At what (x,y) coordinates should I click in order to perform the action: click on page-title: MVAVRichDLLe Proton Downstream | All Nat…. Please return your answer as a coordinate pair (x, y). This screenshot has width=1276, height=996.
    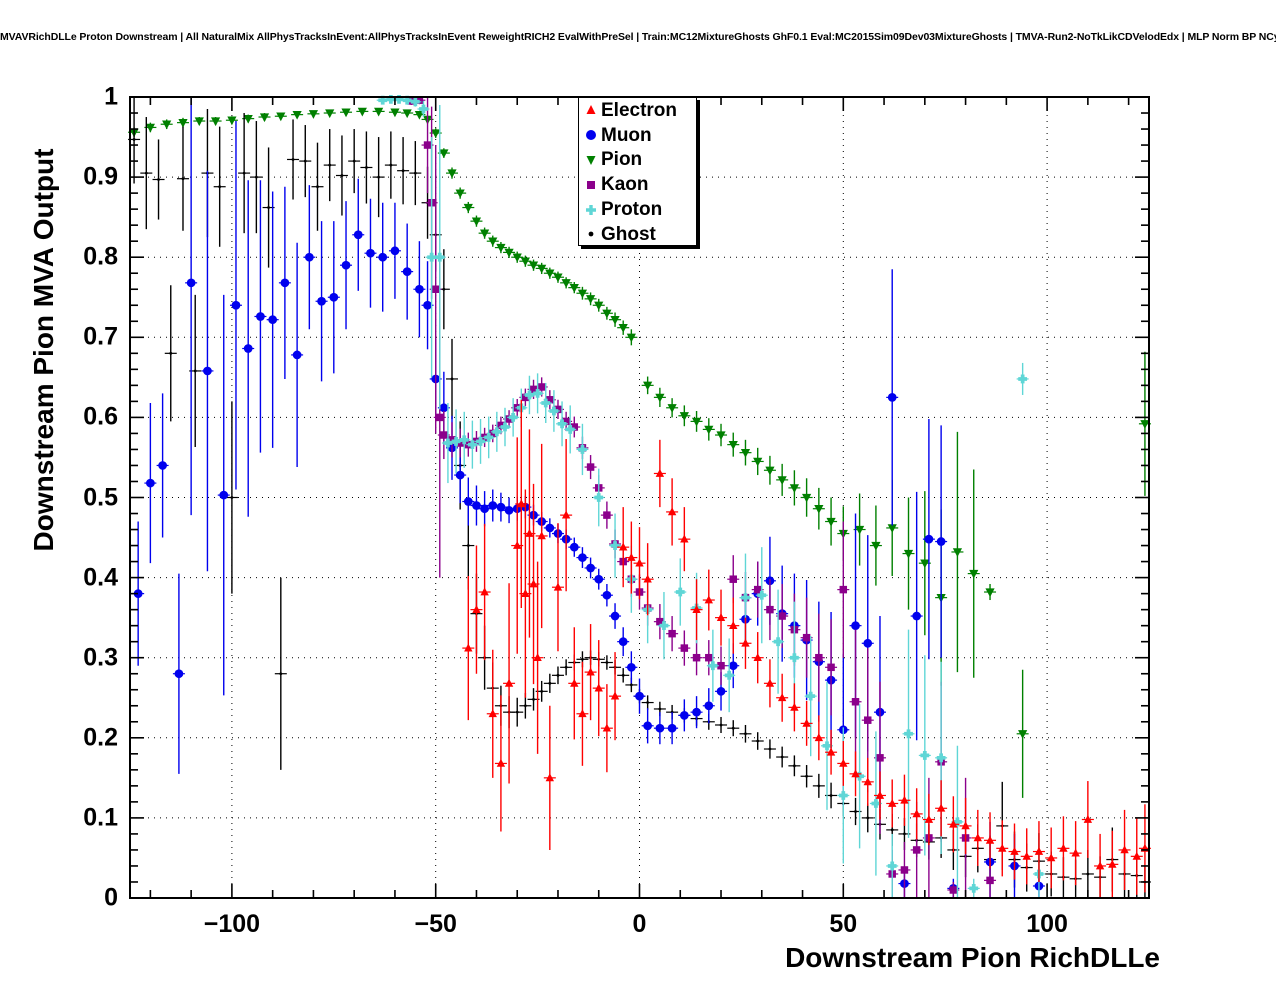
    Looking at the image, I should click on (638, 37).